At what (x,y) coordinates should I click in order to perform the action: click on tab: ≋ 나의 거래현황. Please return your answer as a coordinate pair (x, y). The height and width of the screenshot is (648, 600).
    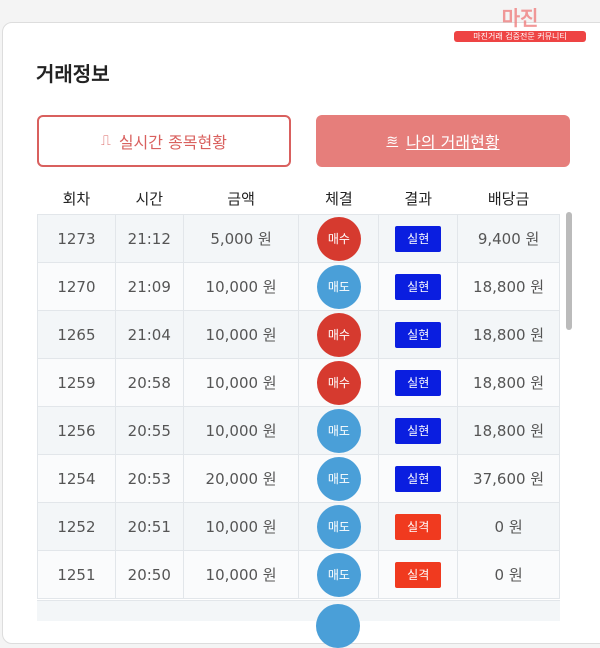
    Looking at the image, I should click on (443, 141).